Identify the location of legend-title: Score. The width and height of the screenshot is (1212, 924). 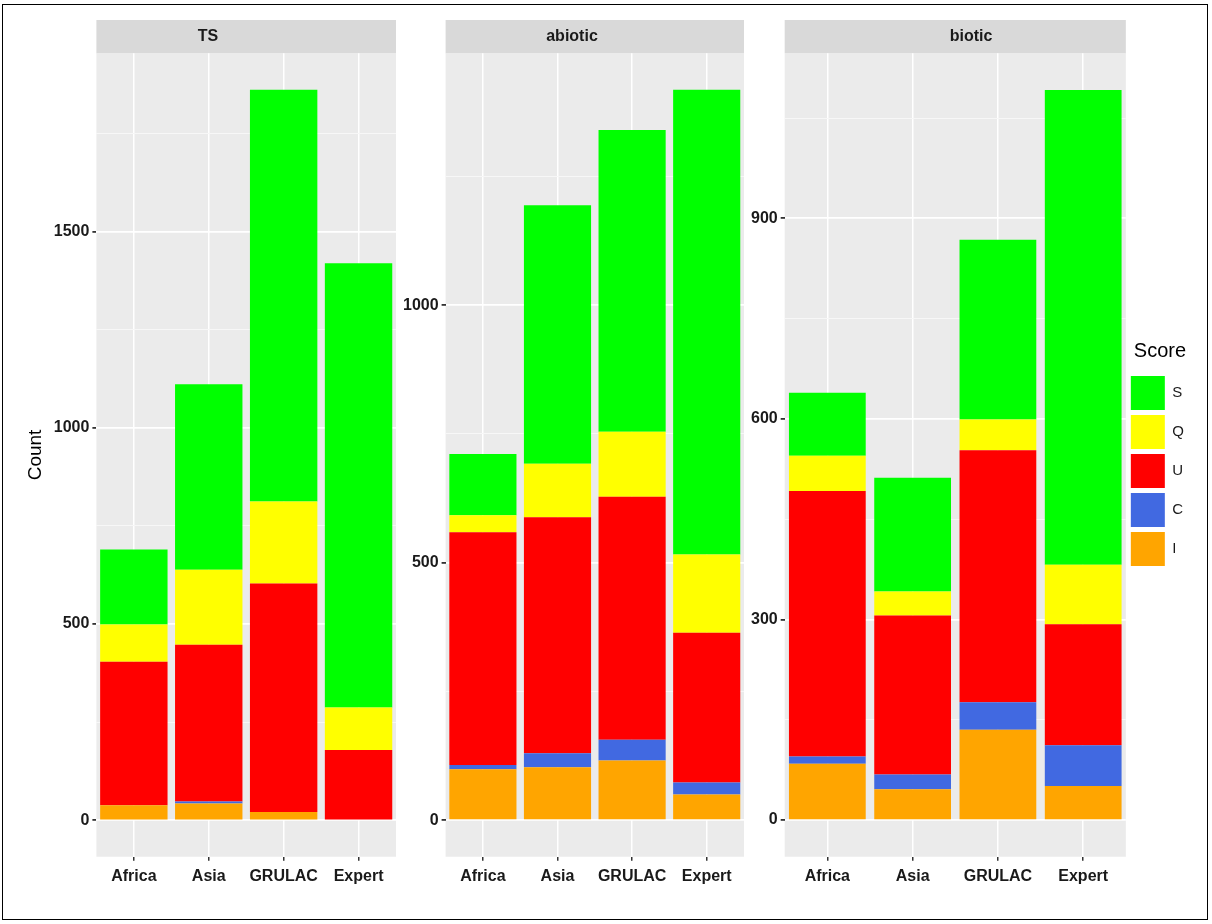
(1160, 349).